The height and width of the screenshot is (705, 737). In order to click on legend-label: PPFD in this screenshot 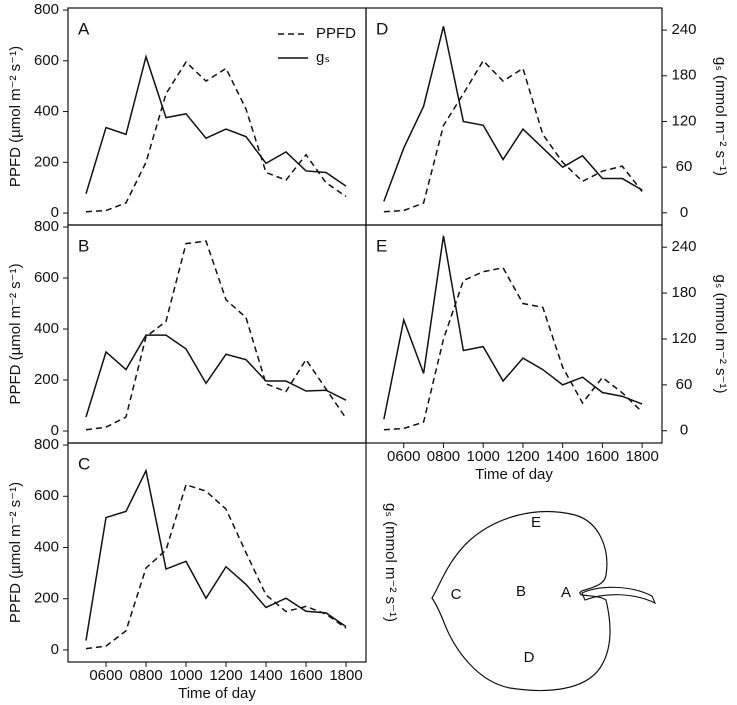, I will do `click(336, 33)`.